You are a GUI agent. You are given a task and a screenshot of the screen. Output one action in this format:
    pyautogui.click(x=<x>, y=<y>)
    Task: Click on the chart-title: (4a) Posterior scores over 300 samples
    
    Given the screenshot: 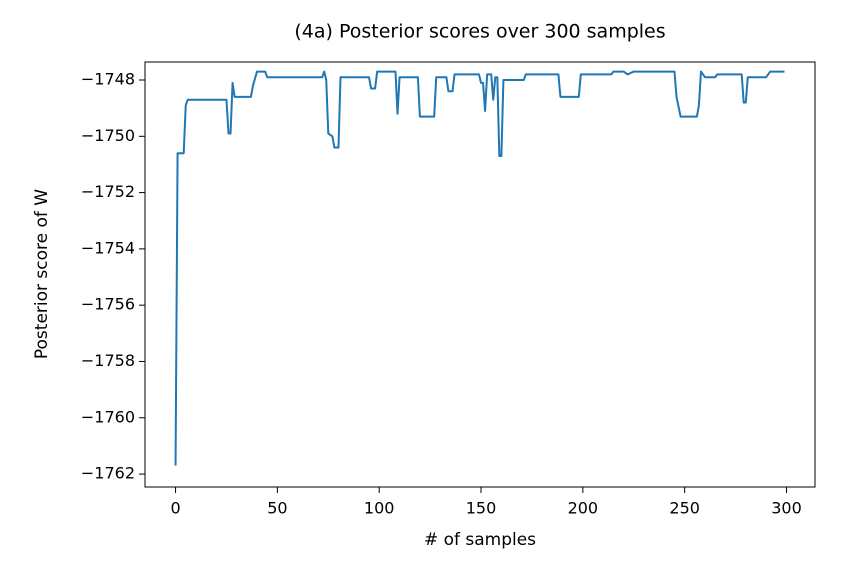 What is the action you would take?
    pyautogui.click(x=479, y=32)
    